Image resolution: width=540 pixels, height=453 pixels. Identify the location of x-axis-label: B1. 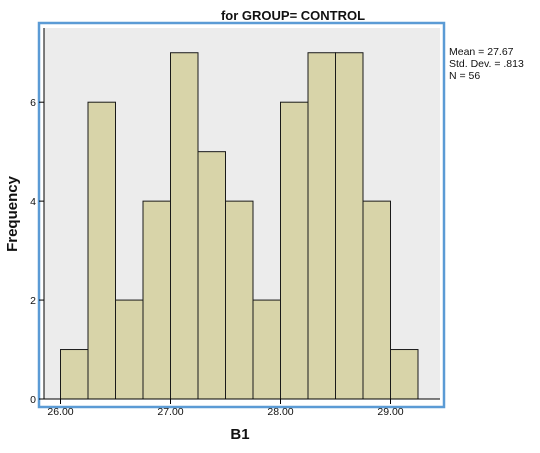
(239, 434).